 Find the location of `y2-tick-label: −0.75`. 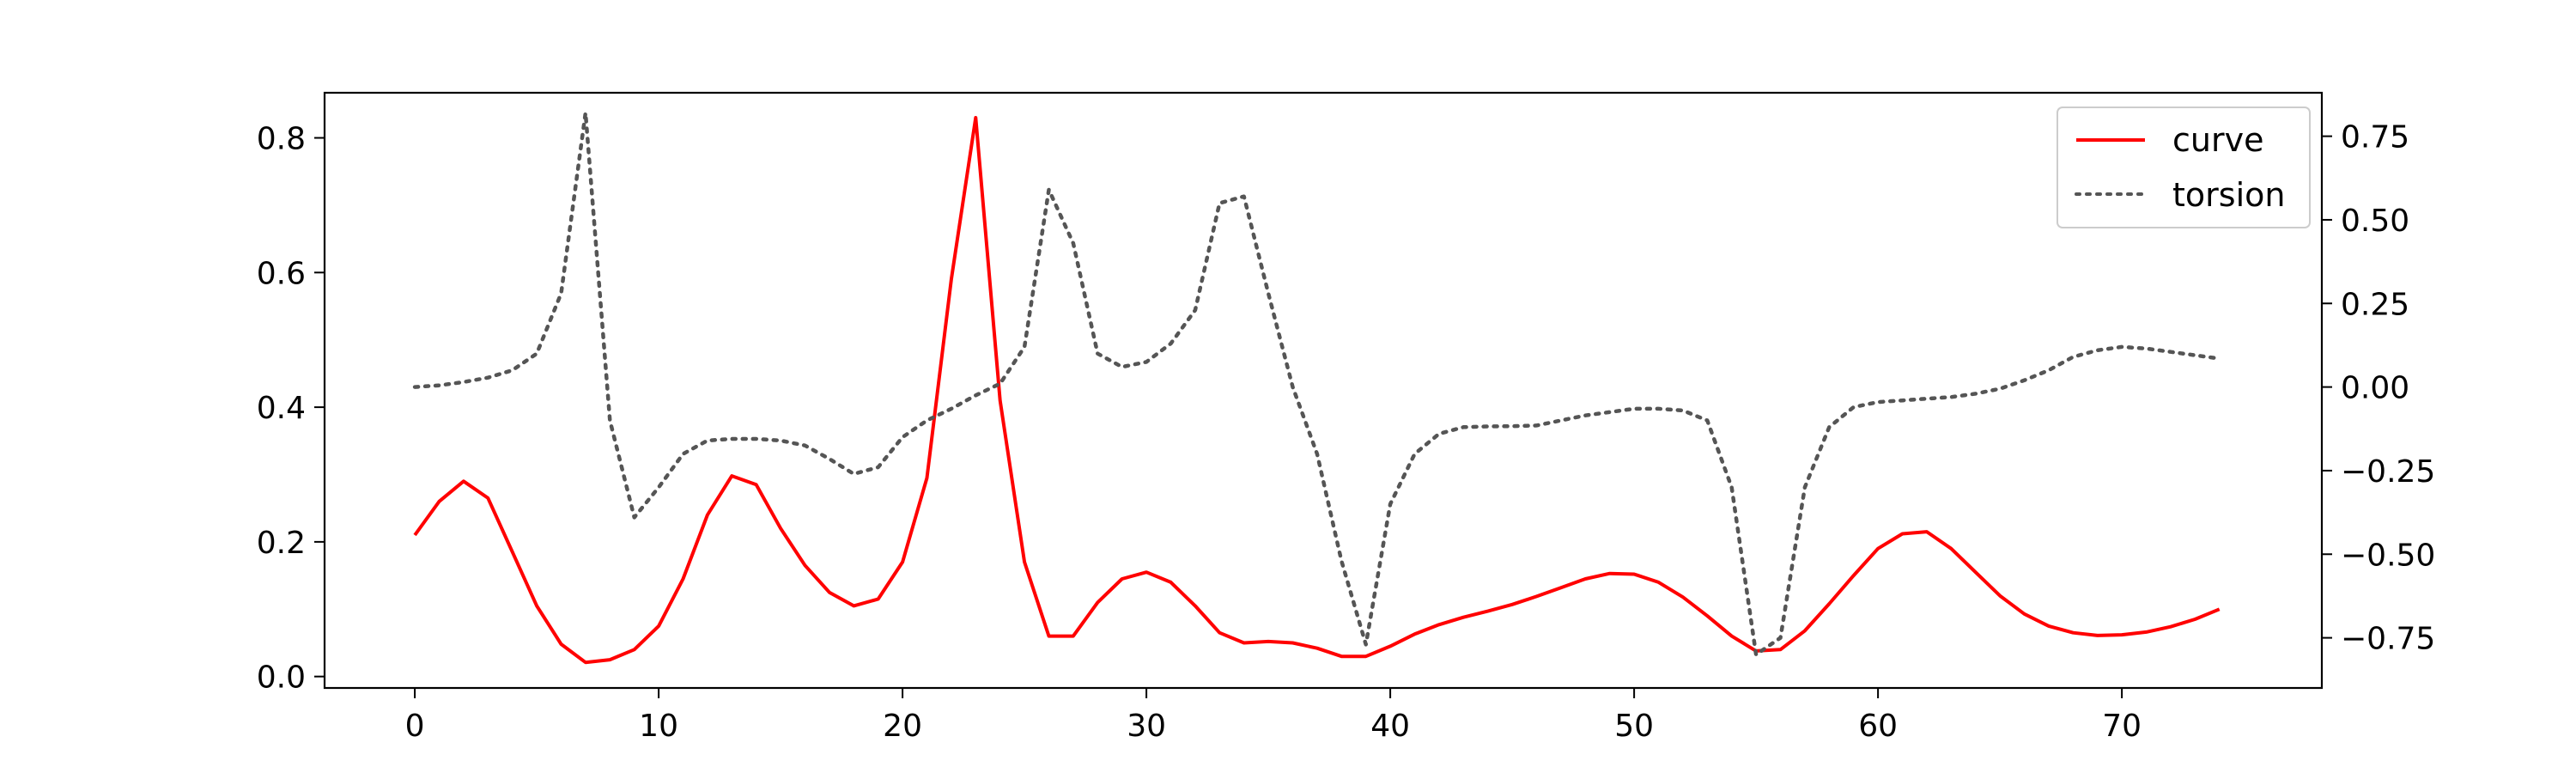

y2-tick-label: −0.75 is located at coordinates (2388, 639).